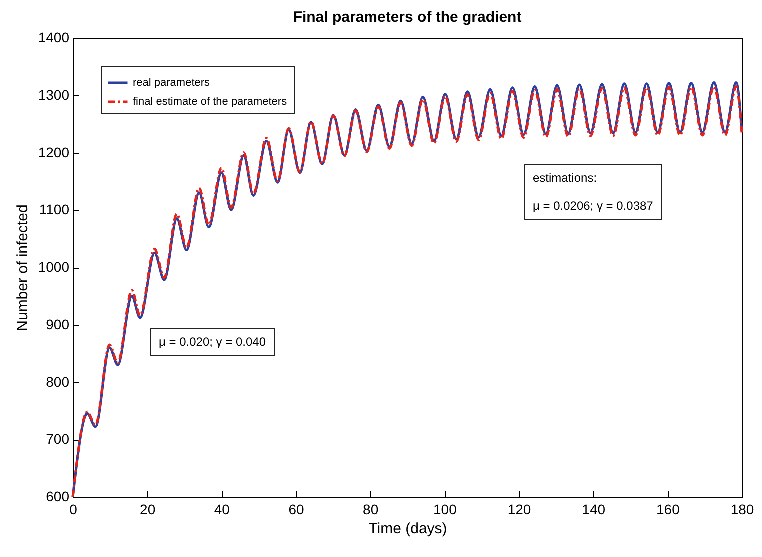 The height and width of the screenshot is (557, 762). What do you see at coordinates (407, 17) in the screenshot?
I see `chart-title: Final parameters of the gradient` at bounding box center [407, 17].